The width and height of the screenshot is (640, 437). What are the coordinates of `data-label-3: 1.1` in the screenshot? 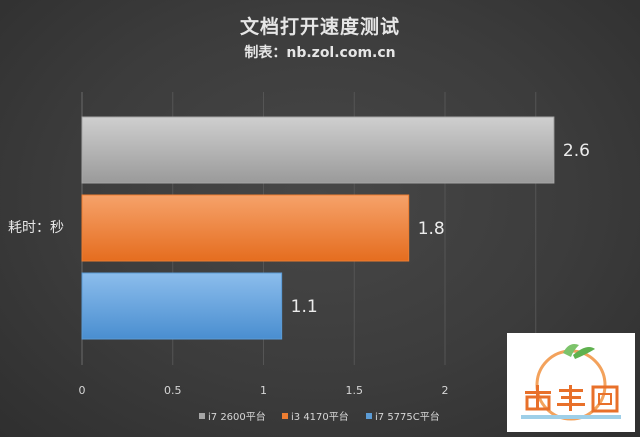 It's located at (304, 307).